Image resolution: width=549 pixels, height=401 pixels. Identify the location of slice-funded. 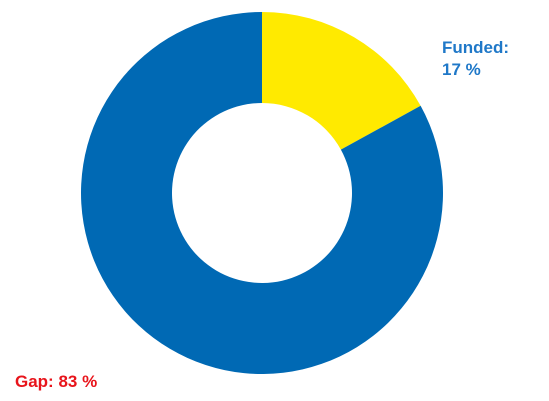
(341, 81).